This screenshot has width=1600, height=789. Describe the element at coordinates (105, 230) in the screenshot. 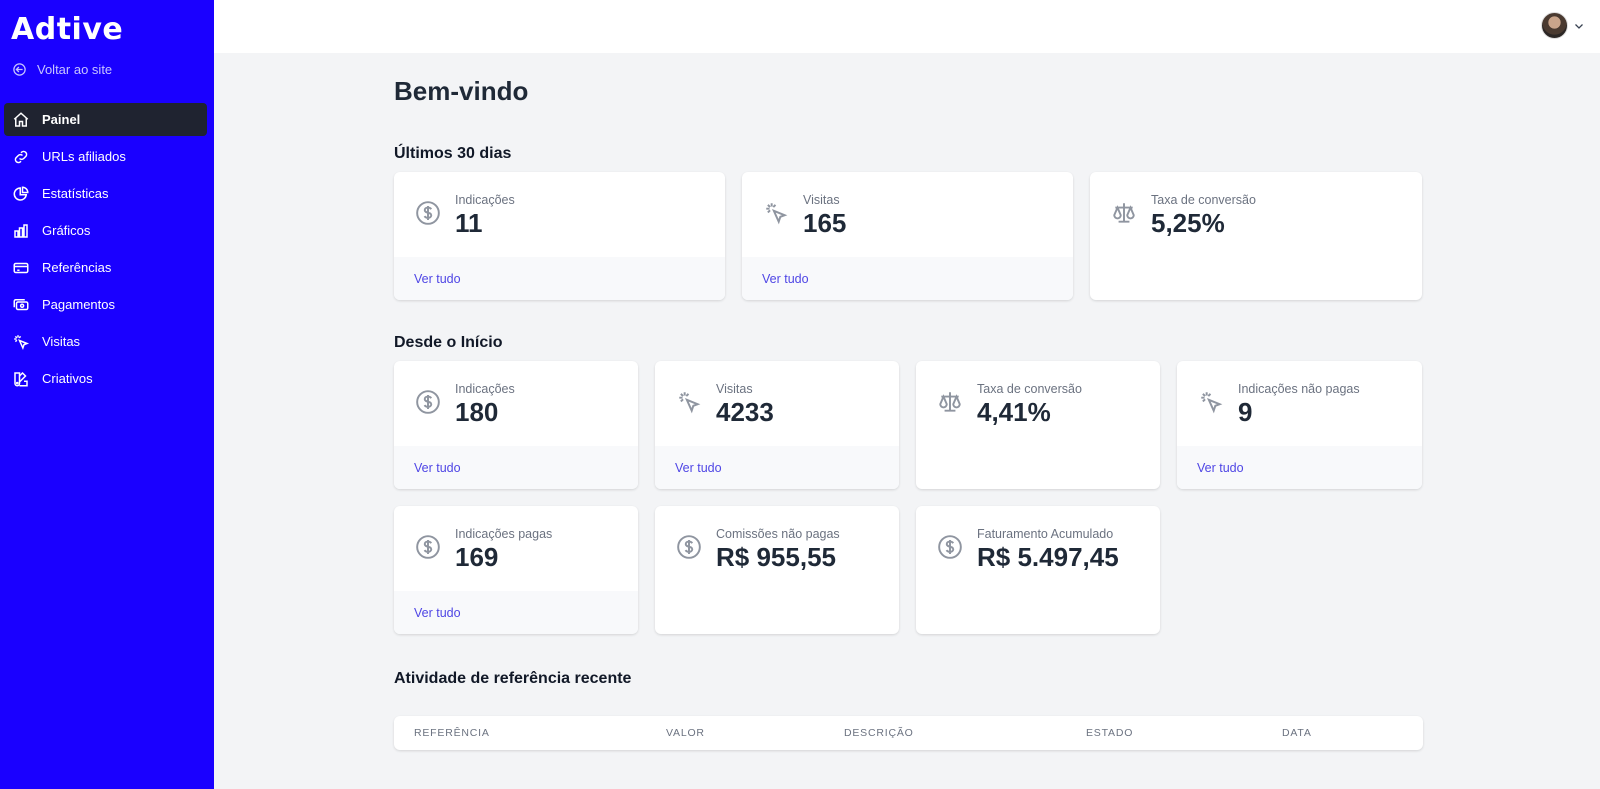

I see `sidebar-item-graficos: Gráficos` at that location.